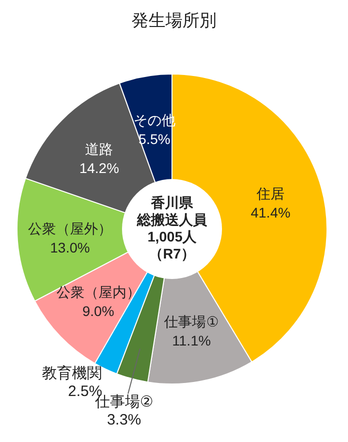 Image resolution: width=348 pixels, height=442 pixels. Describe the element at coordinates (99, 168) in the screenshot. I see `data-label: 14.2%` at that location.